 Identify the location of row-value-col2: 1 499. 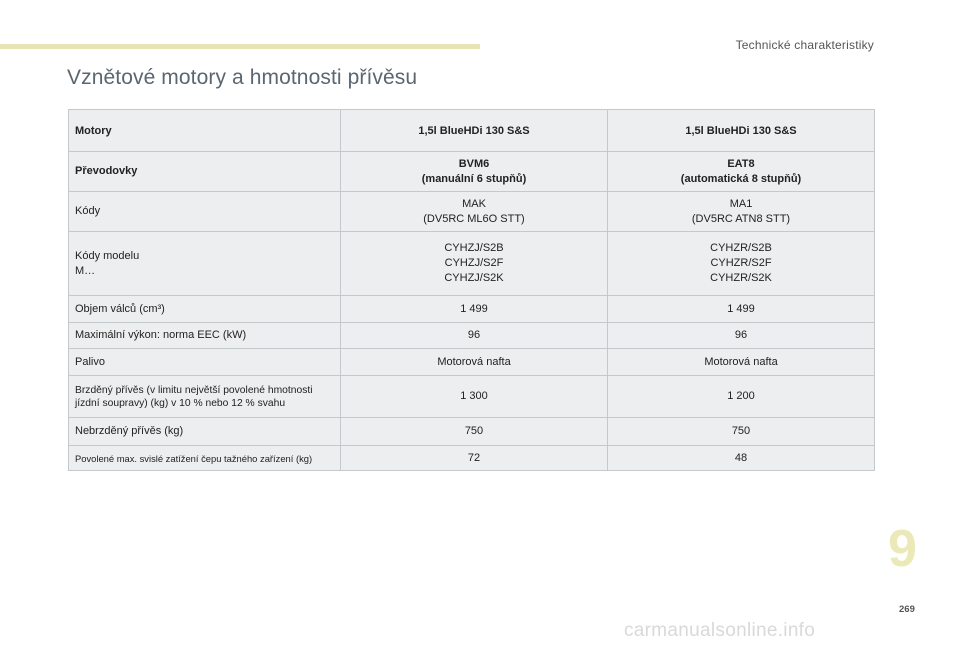
(741, 309).